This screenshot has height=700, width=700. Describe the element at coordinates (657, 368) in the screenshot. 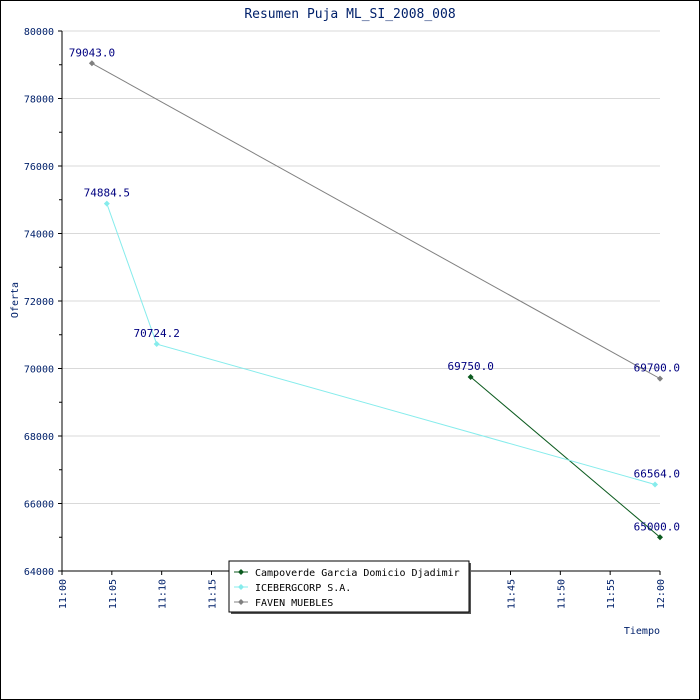

I see `data-label: 69700.0` at that location.